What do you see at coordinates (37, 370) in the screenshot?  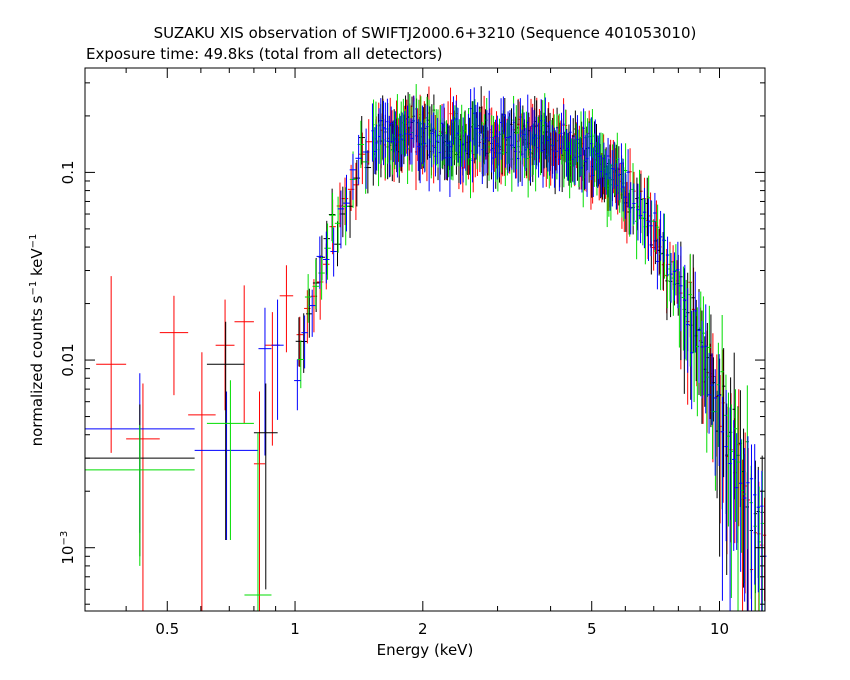 I see `y-axis-label-main: normalized counts s` at bounding box center [37, 370].